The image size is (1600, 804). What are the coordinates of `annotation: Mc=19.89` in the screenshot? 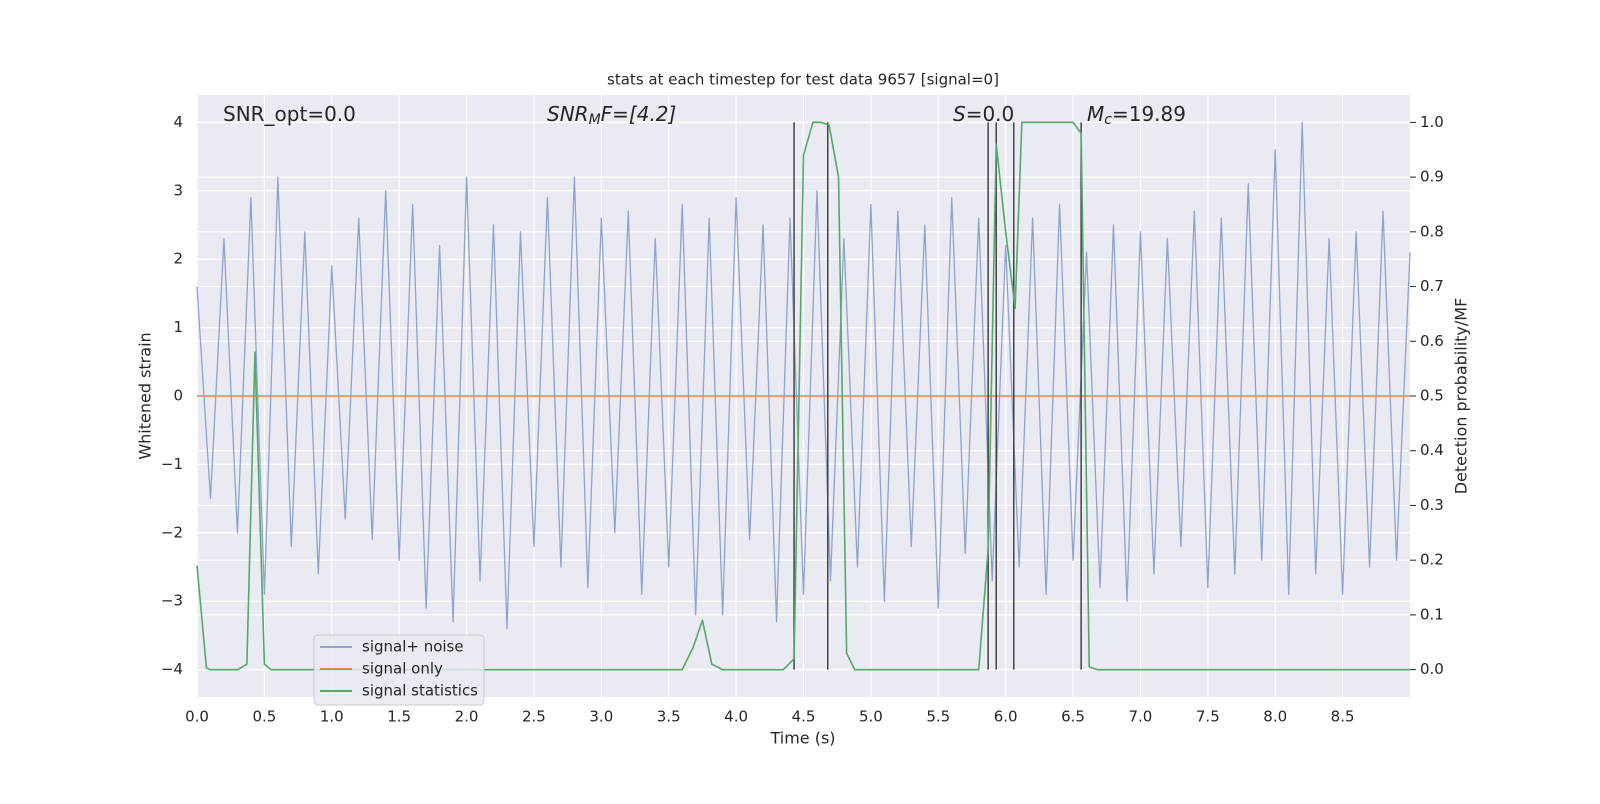 It's located at (1136, 115).